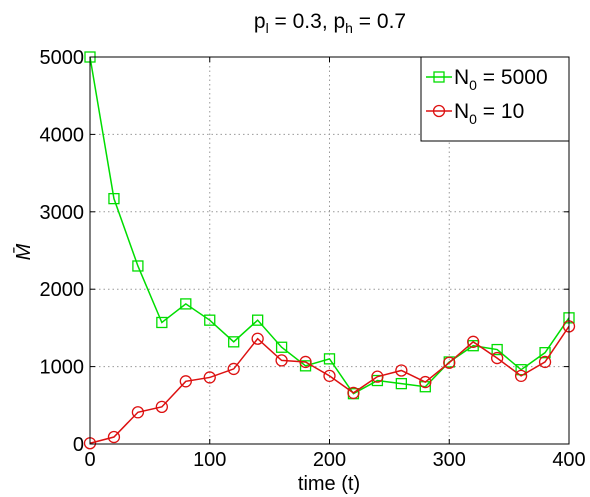 This screenshot has width=590, height=497. Describe the element at coordinates (329, 484) in the screenshot. I see `x-axis-label: time (t)` at that location.